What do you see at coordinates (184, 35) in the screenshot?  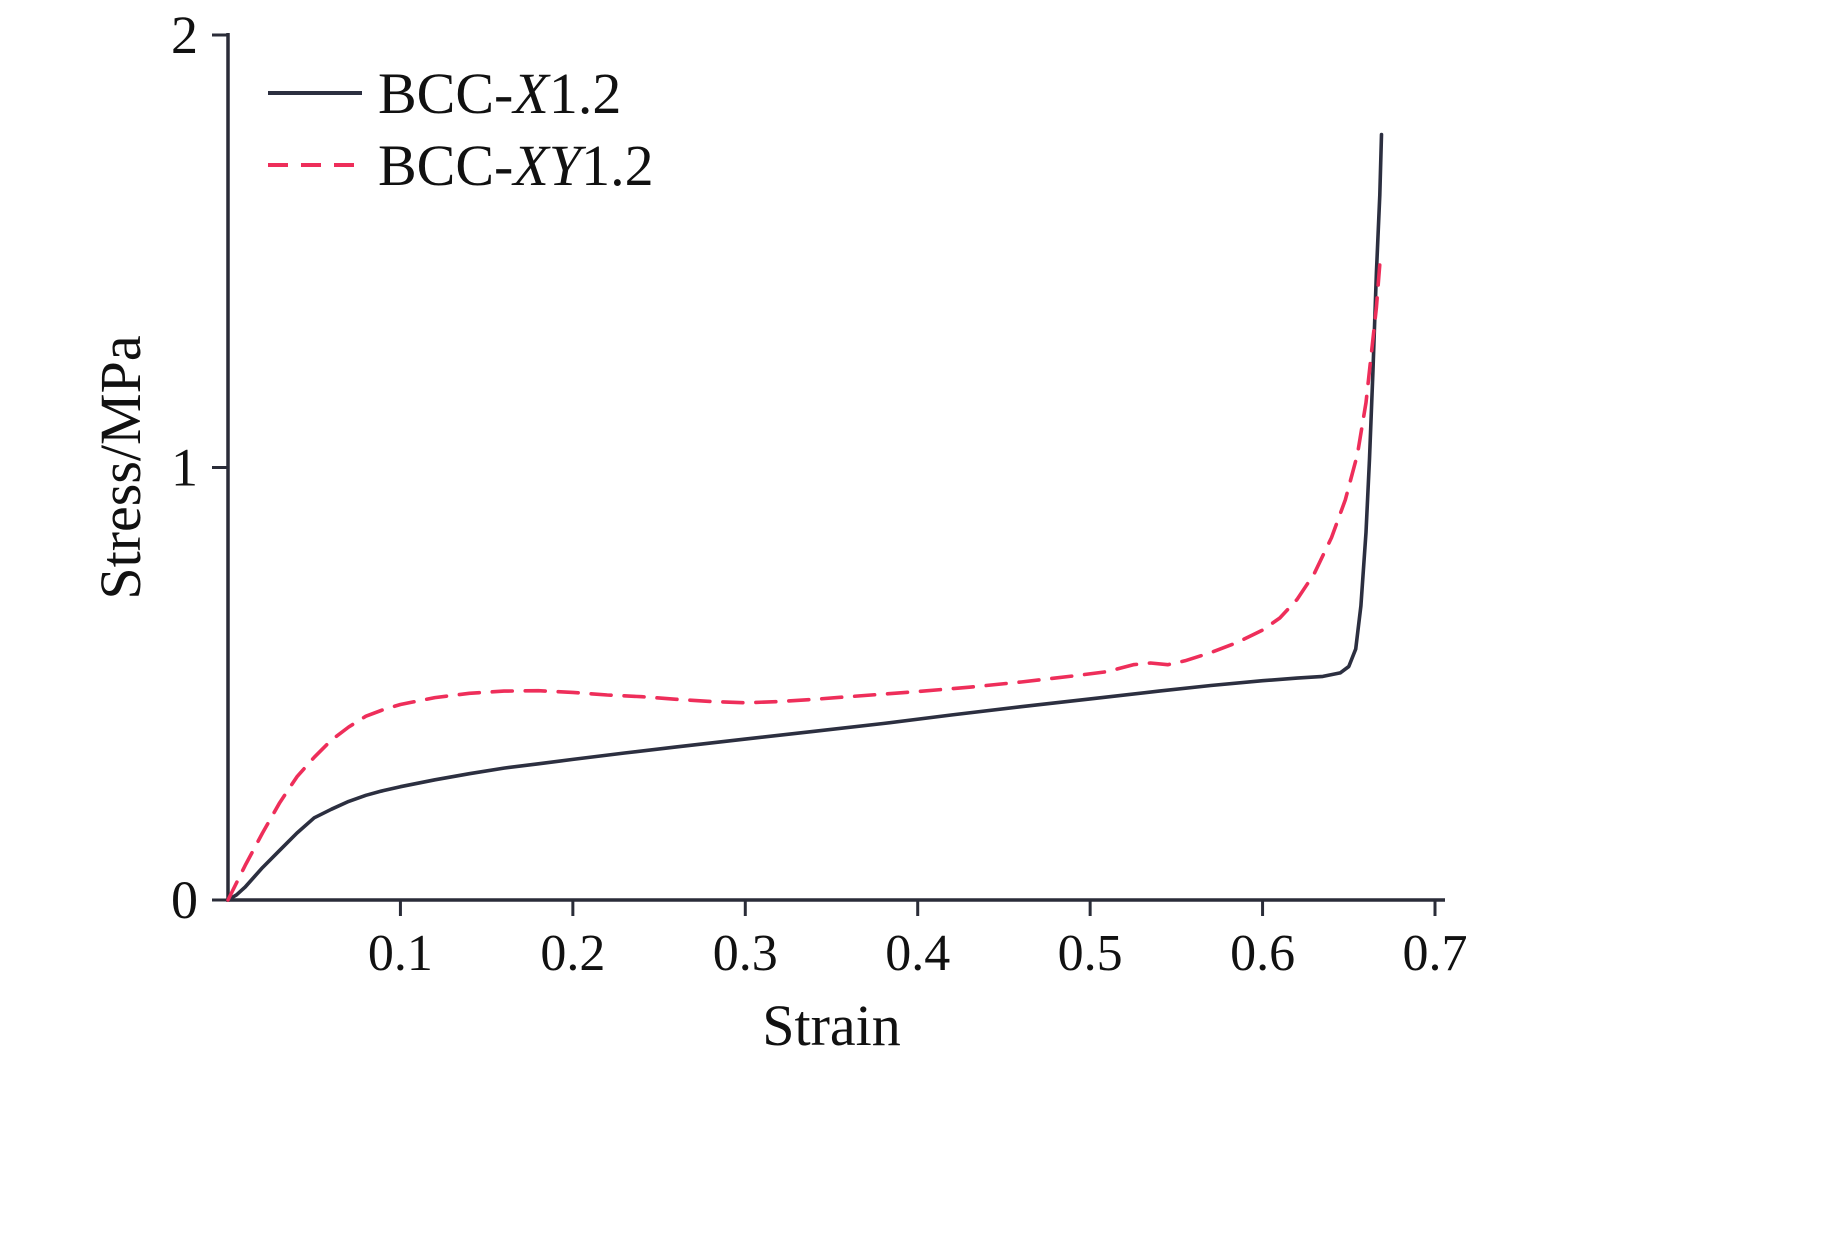 I see `y-tick-label: 2` at bounding box center [184, 35].